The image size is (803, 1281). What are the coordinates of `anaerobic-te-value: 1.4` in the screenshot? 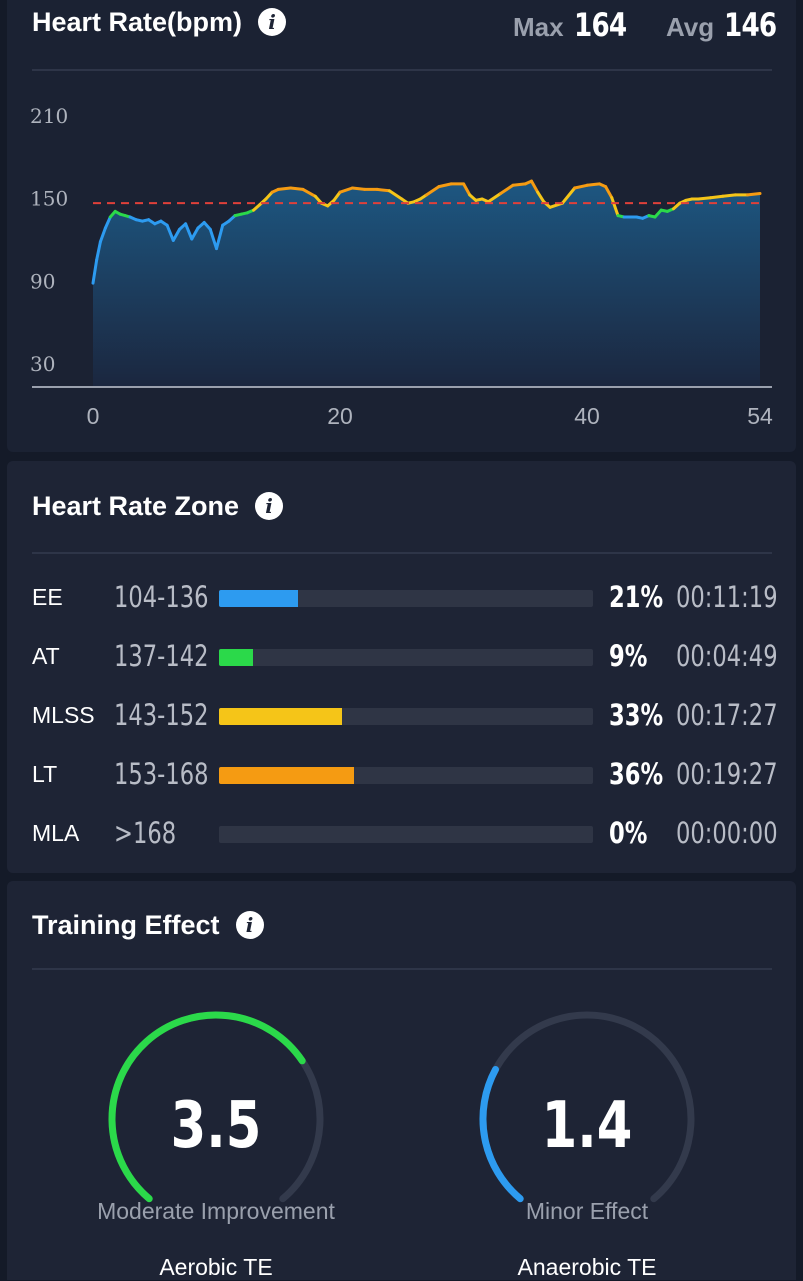 It's located at (587, 1124).